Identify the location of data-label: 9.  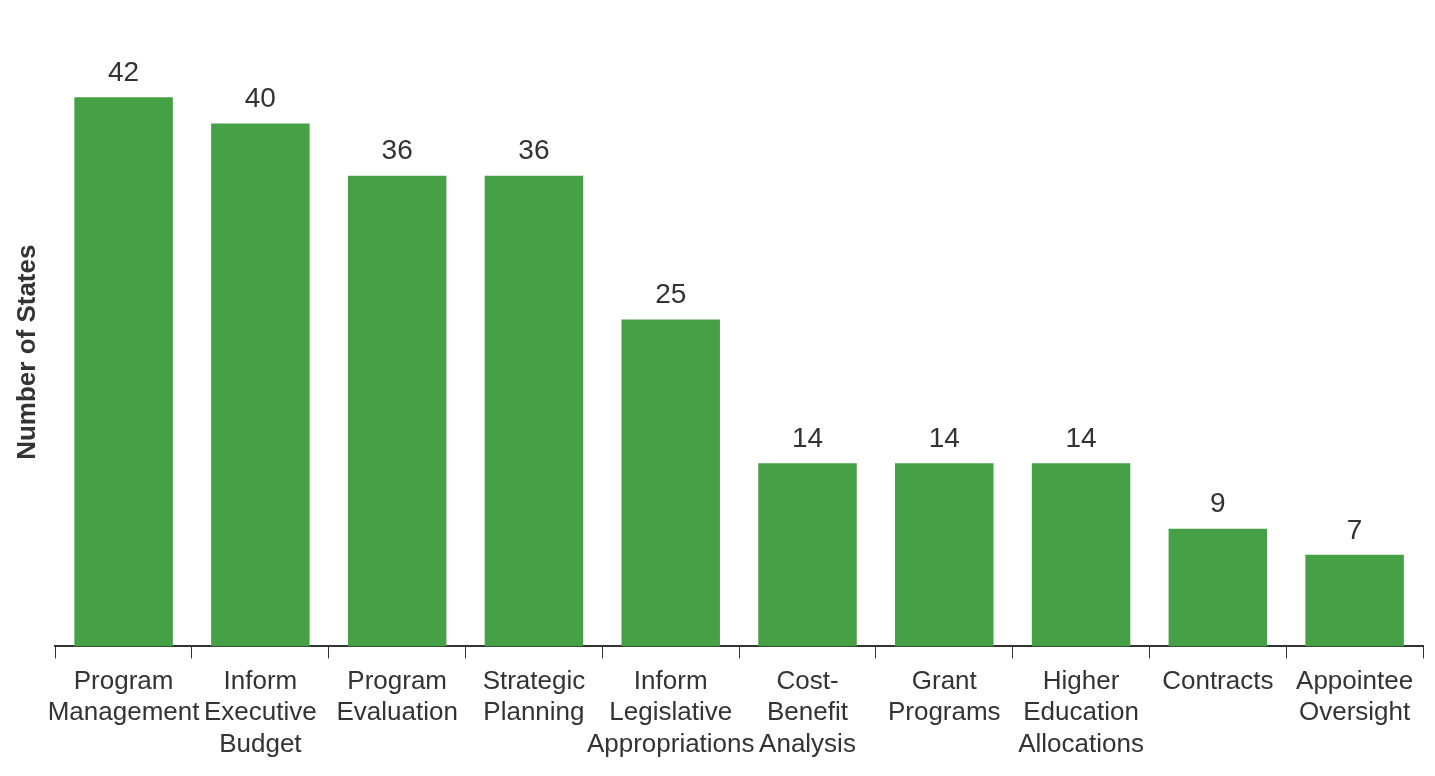
(1218, 503).